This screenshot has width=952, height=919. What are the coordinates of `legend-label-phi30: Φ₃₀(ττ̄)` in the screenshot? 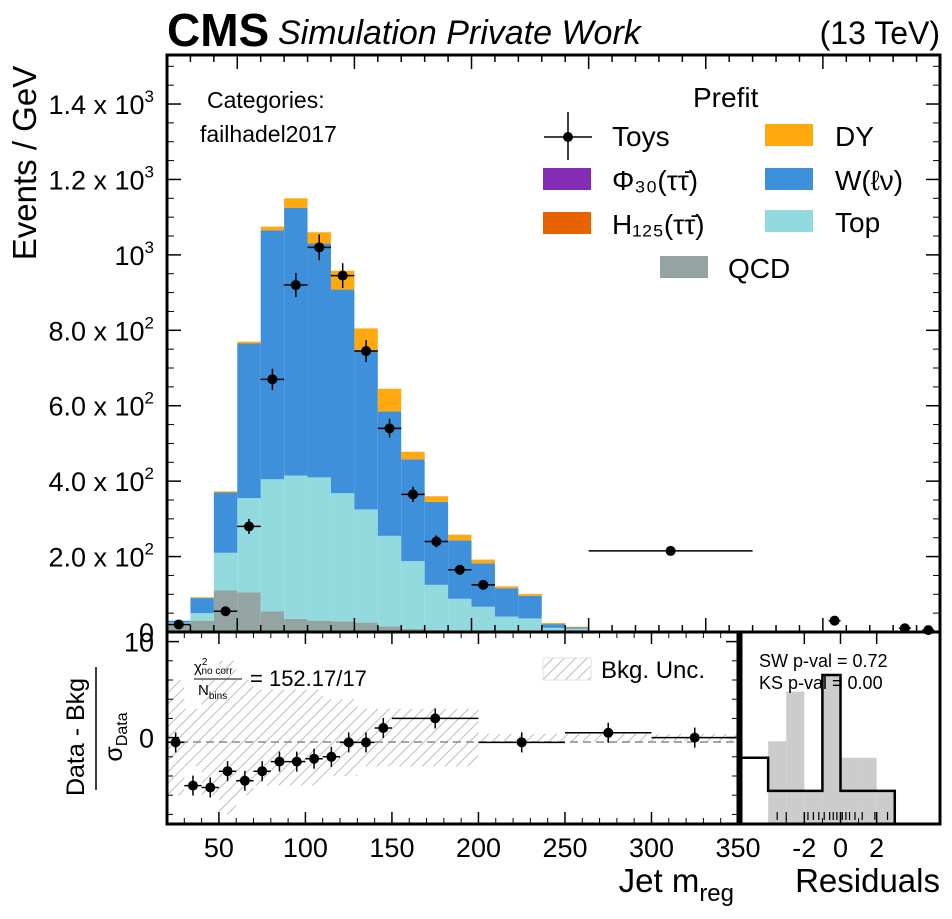 It's located at (655, 180).